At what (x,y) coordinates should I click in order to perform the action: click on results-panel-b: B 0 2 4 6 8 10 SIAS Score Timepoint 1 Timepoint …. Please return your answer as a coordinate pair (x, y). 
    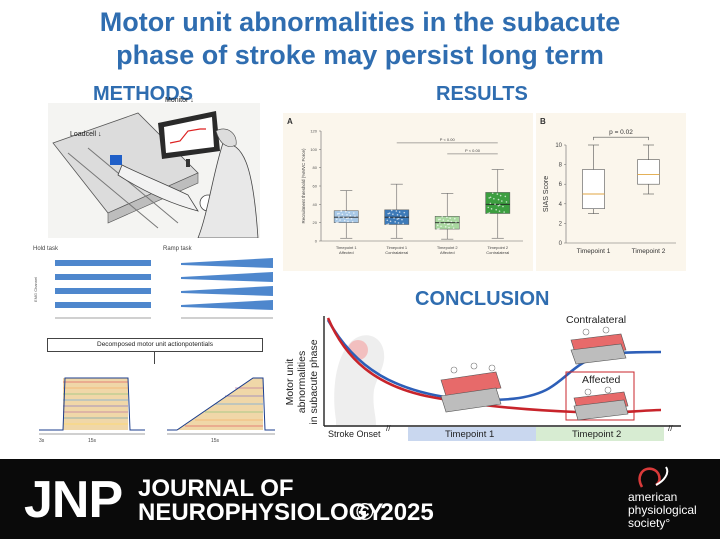
    Looking at the image, I should click on (611, 192).